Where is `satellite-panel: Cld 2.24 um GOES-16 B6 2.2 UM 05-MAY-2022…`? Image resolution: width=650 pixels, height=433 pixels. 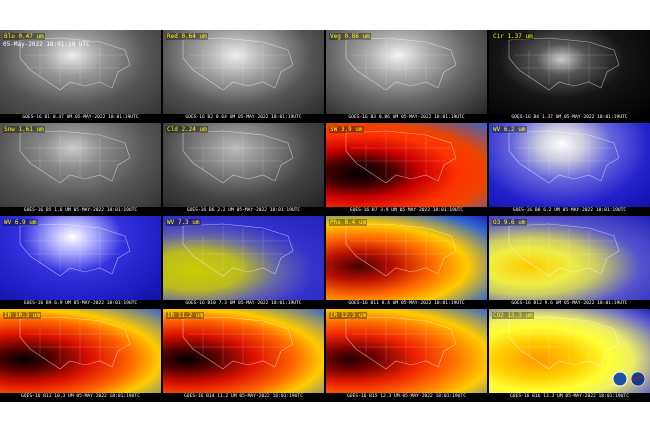 satellite-panel: Cld 2.24 um GOES-16 B6 2.2 UM 05-MAY-2022… is located at coordinates (243, 169).